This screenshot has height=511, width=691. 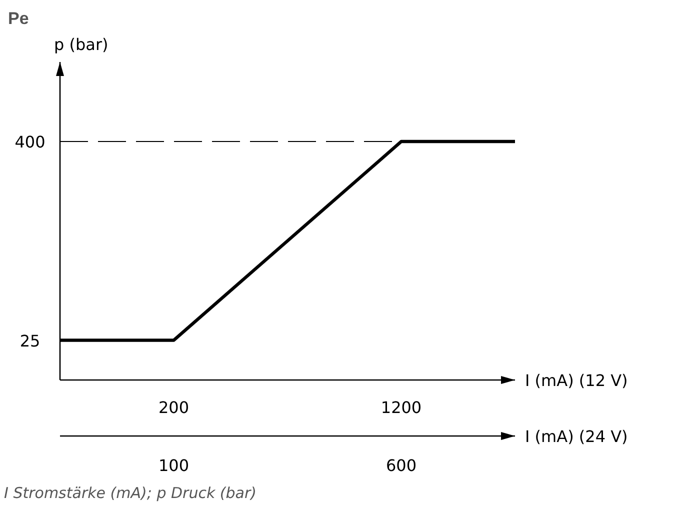 What do you see at coordinates (576, 436) in the screenshot?
I see `x2-axis-title: I (mA) (24 V)` at bounding box center [576, 436].